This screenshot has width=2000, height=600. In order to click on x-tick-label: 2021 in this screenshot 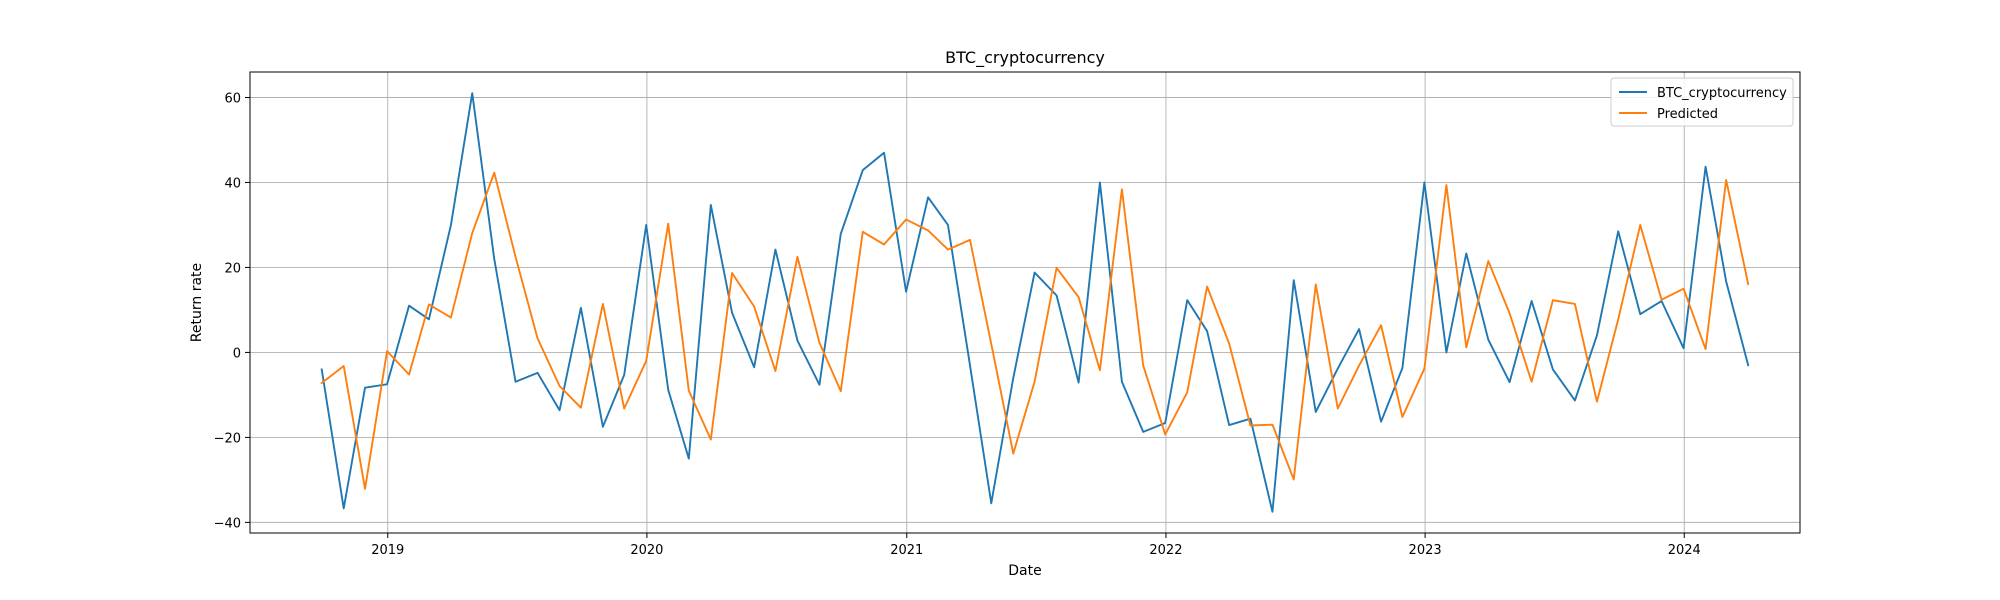, I will do `click(906, 550)`.